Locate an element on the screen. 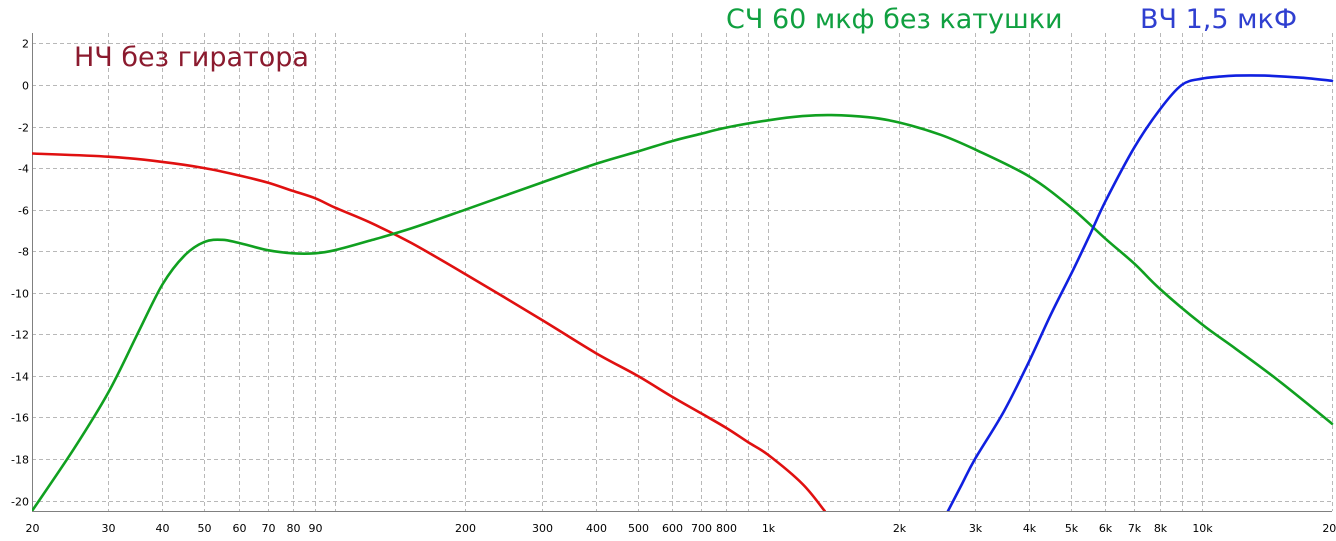 This screenshot has height=541, width=1336. y-tick-label: 0 is located at coordinates (25, 86).